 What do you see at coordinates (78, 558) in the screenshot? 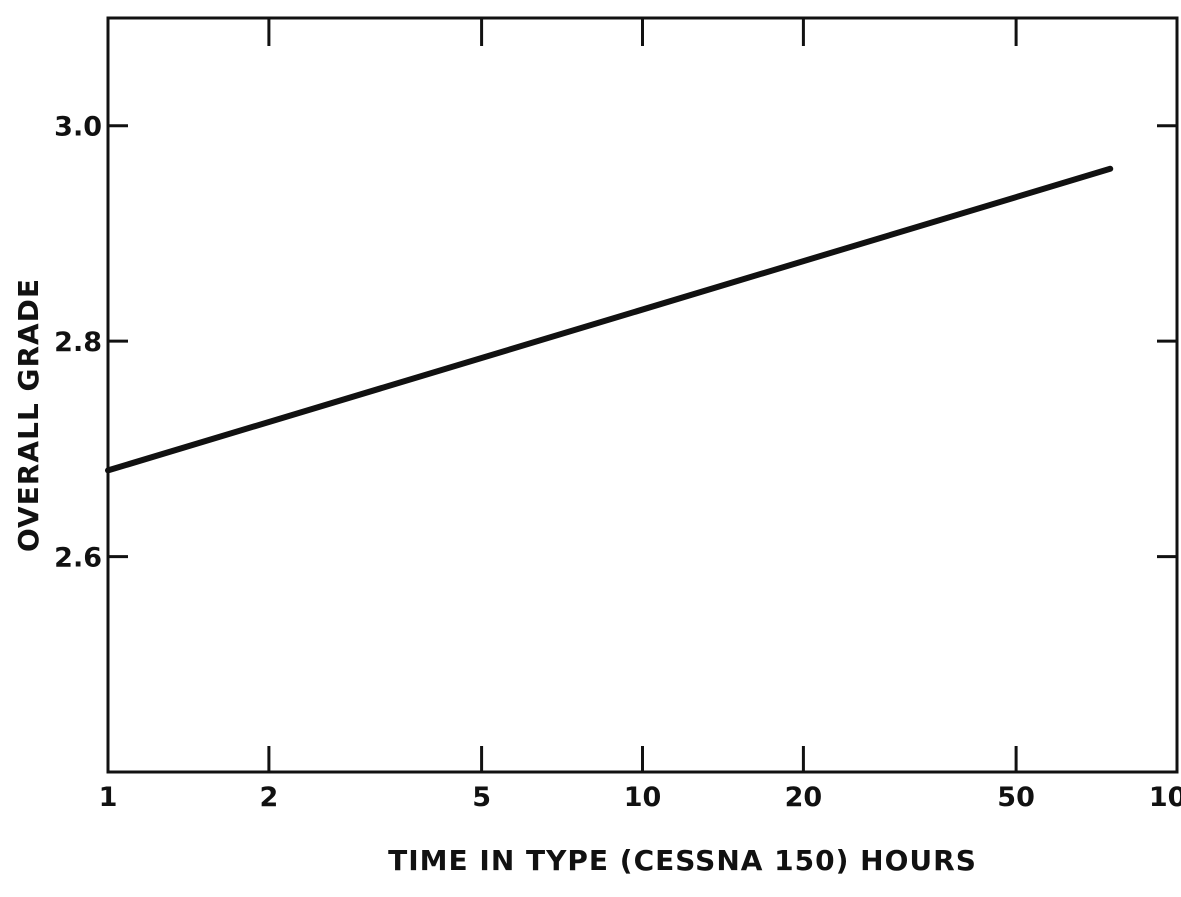
I see `y-tick-label: 2.6` at bounding box center [78, 558].